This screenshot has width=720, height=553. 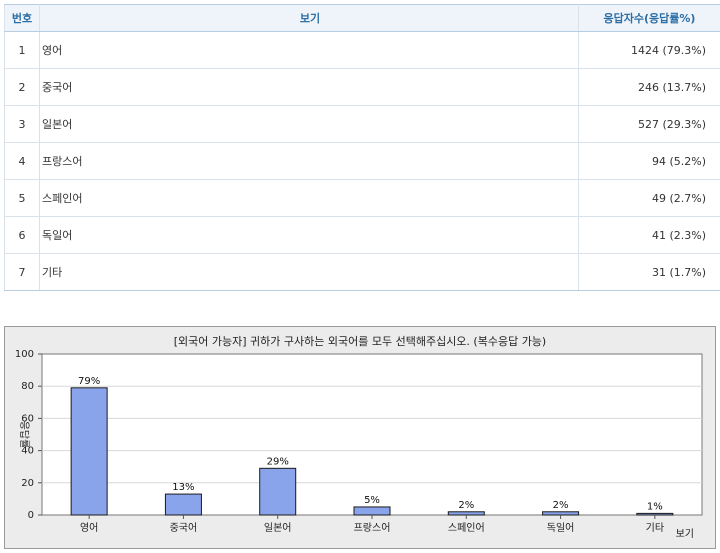 I want to click on y-tick-label: 100, so click(x=24, y=354).